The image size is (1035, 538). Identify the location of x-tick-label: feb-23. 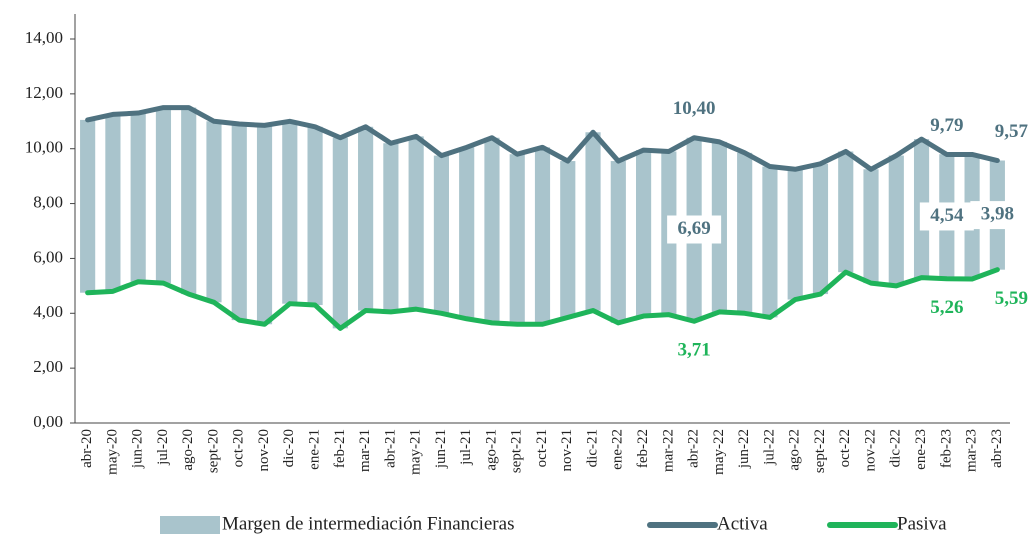
(946, 448).